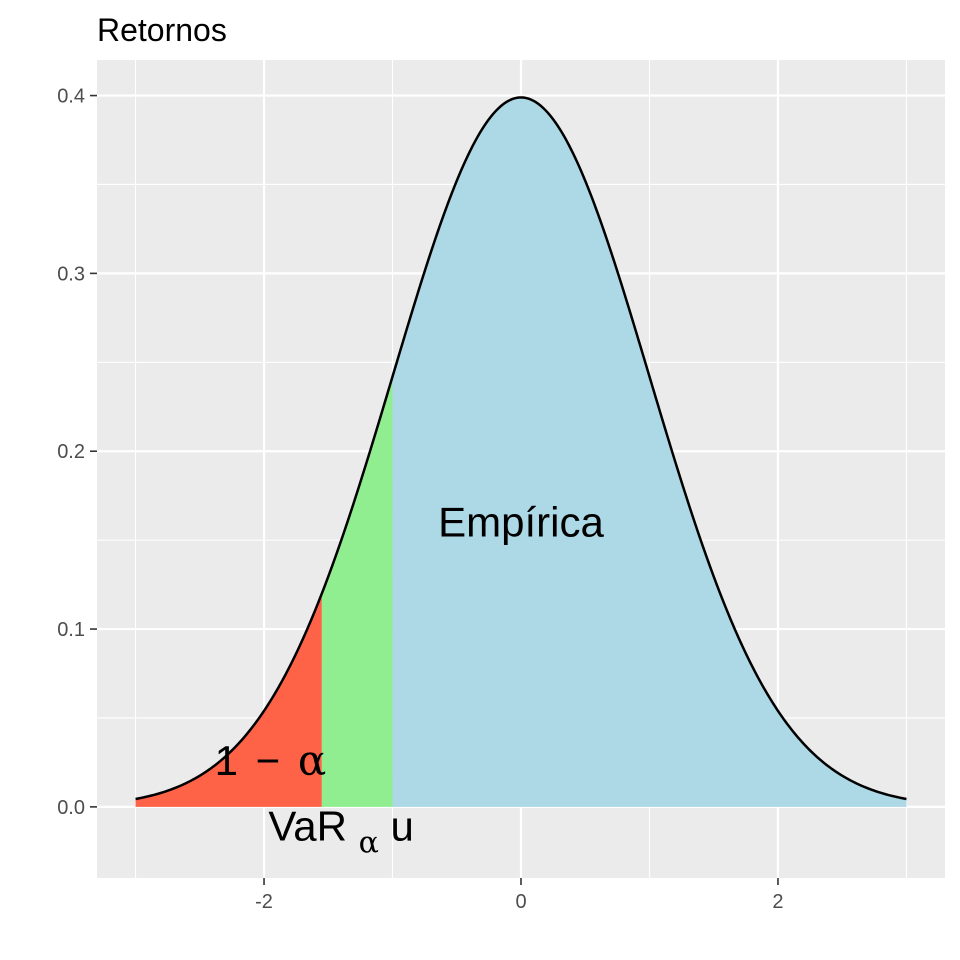  I want to click on annotation-empirica: Empírica, so click(521, 522).